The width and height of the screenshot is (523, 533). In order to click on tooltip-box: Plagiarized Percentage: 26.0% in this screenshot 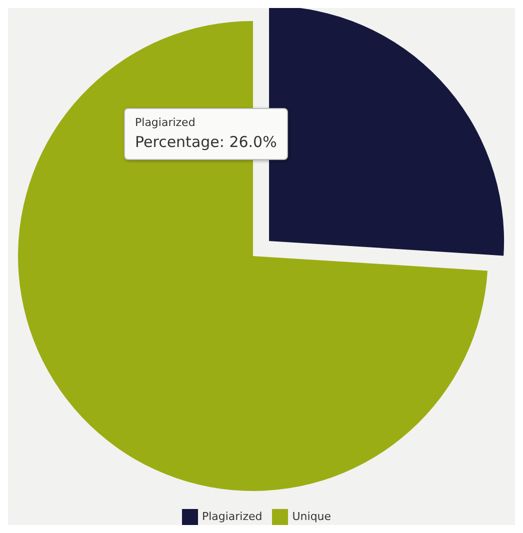, I will do `click(206, 134)`.